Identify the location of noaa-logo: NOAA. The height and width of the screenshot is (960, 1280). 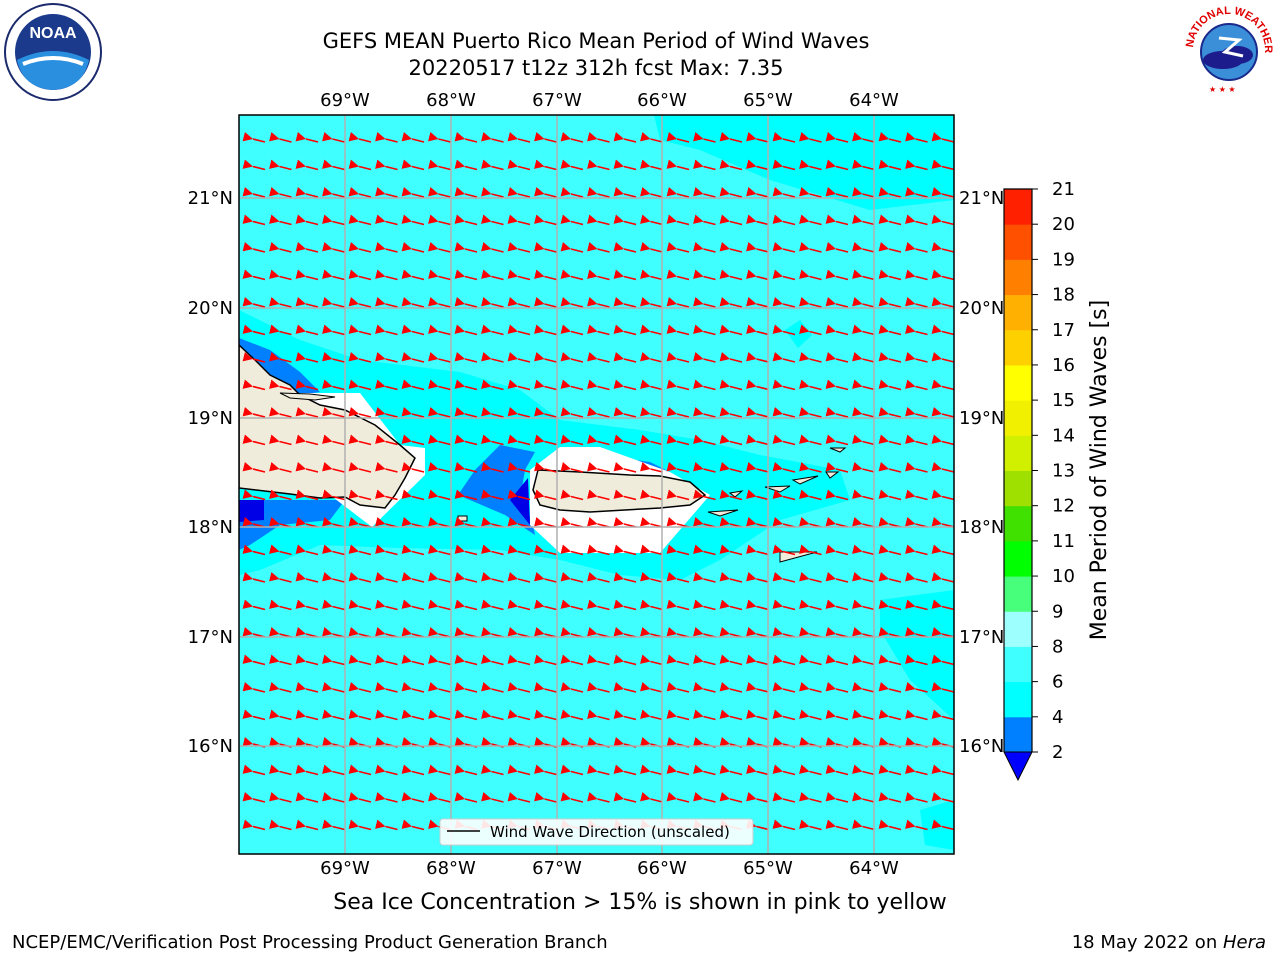
(53, 52).